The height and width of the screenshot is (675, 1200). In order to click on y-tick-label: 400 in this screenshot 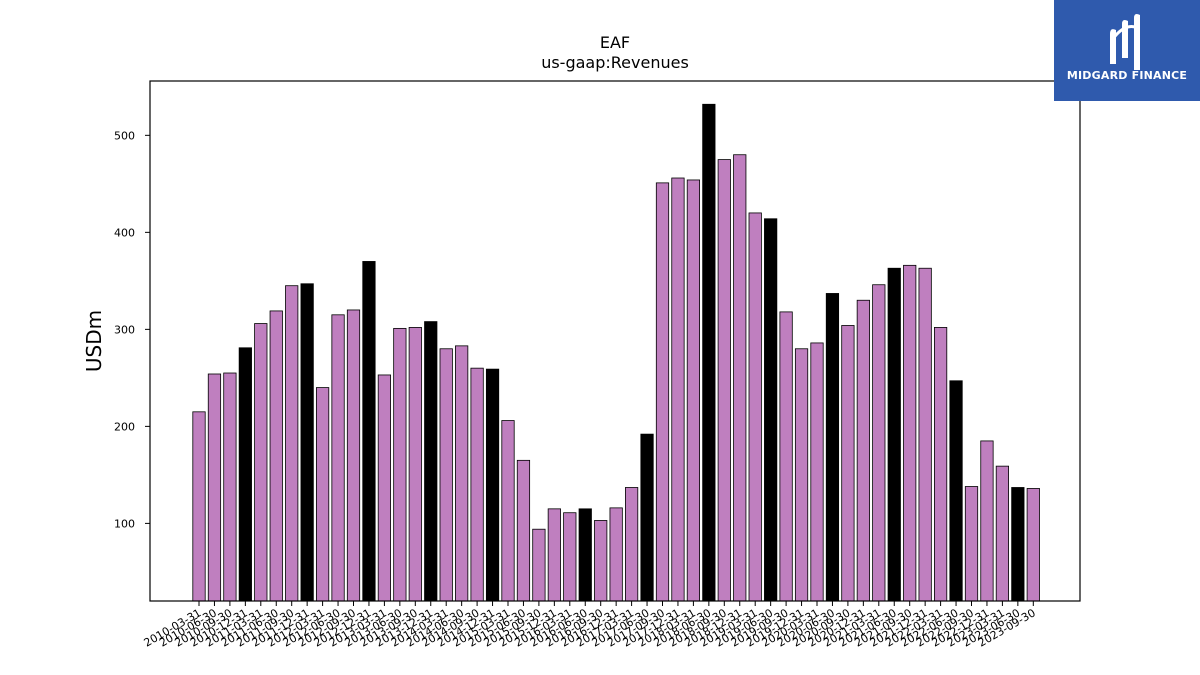, I will do `click(124, 232)`.